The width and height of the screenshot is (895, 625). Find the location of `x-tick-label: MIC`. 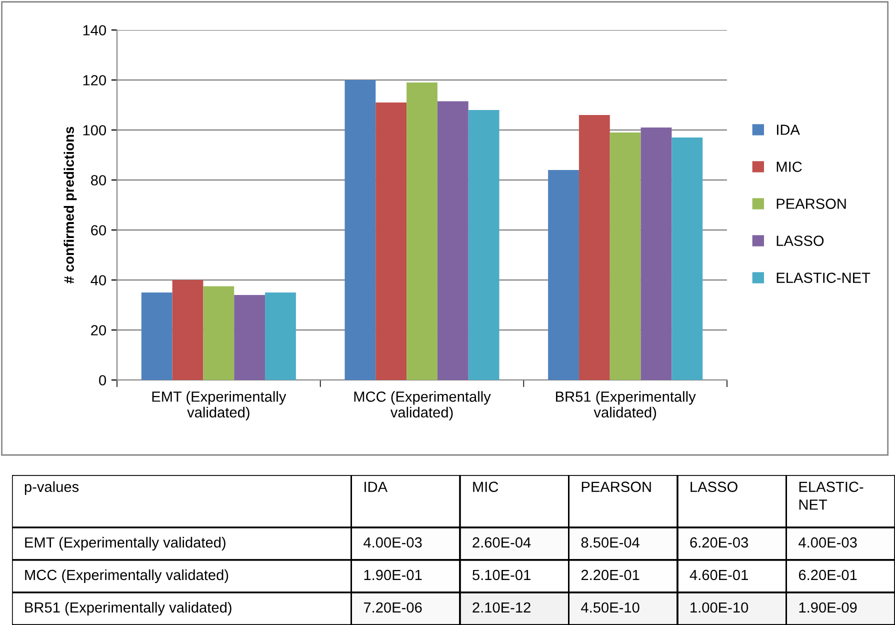

x-tick-label: MIC is located at coordinates (485, 487).